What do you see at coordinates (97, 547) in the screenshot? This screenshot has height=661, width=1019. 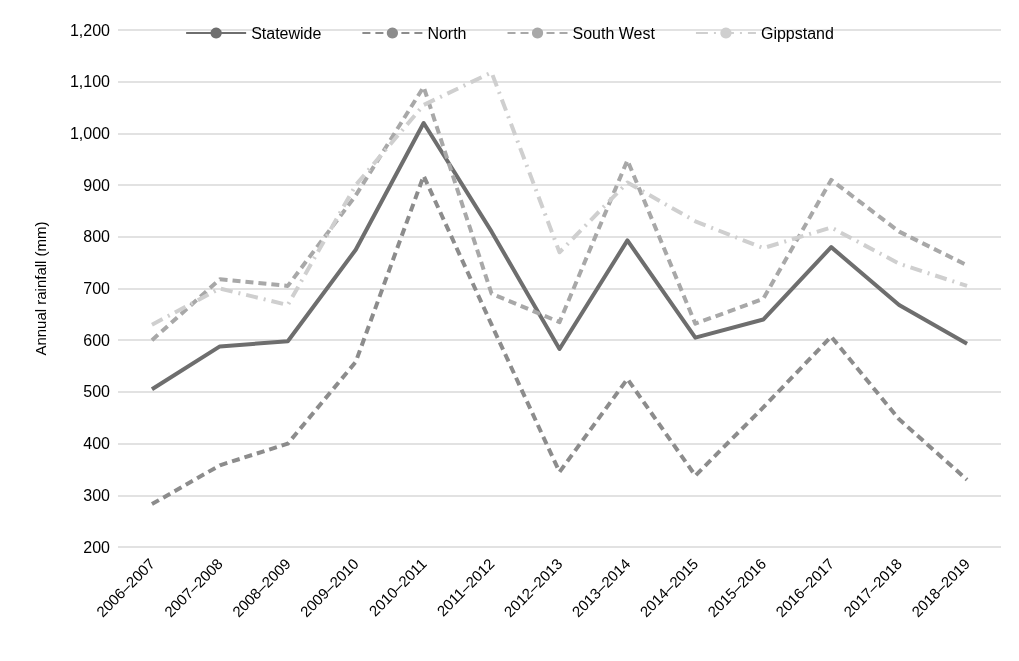 I see `y-tick-label: 200` at bounding box center [97, 547].